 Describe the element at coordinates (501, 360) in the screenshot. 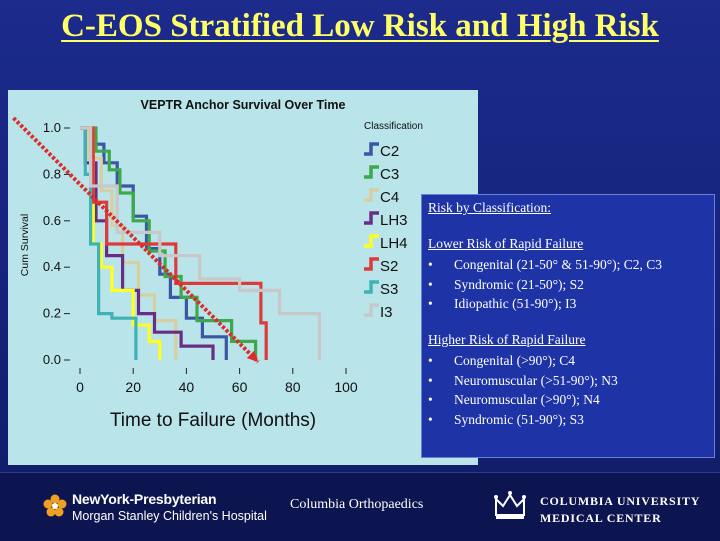

I see `list-item: • Congenital (>90°); C4` at that location.